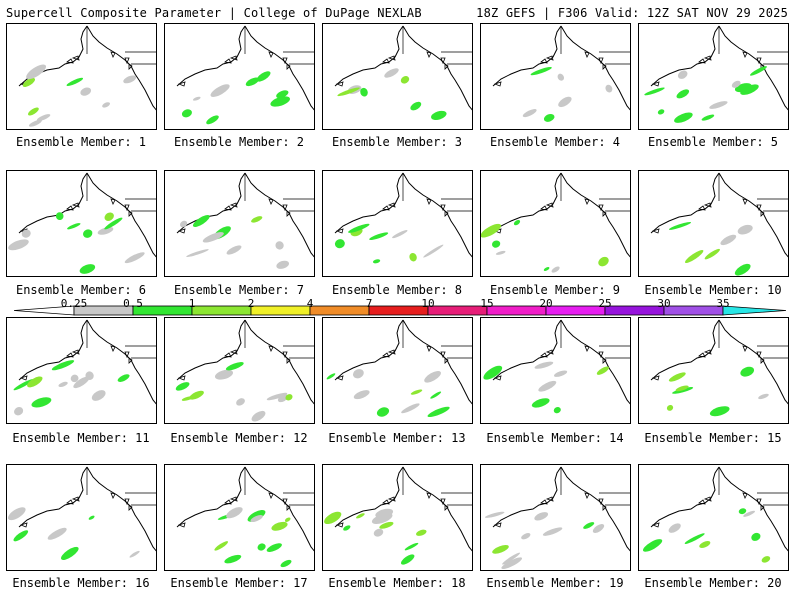 The height and width of the screenshot is (600, 800). What do you see at coordinates (251, 303) in the screenshot?
I see `colorbar-tick-label: 2` at bounding box center [251, 303].